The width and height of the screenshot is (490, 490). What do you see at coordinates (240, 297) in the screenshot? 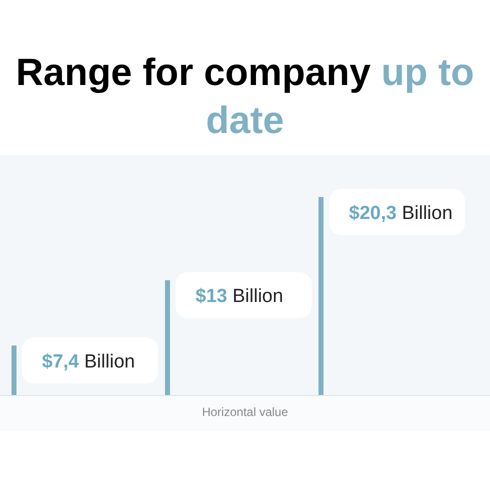
I see `annotation: $13 Billion` at bounding box center [240, 297].